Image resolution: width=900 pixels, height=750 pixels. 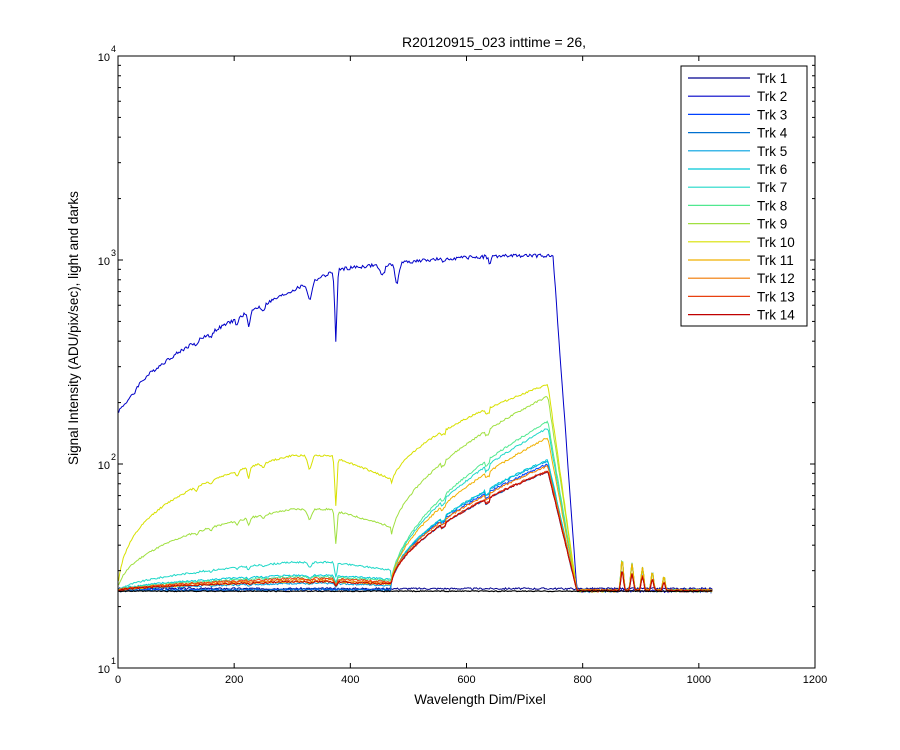 What do you see at coordinates (480, 699) in the screenshot?
I see `x-axis-label: Wavelength Dim/Pixel` at bounding box center [480, 699].